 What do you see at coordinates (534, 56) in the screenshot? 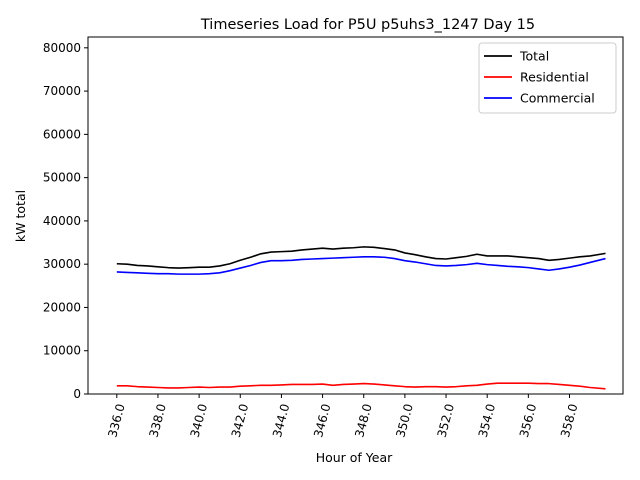
I see `legend-label-total: Total` at bounding box center [534, 56].